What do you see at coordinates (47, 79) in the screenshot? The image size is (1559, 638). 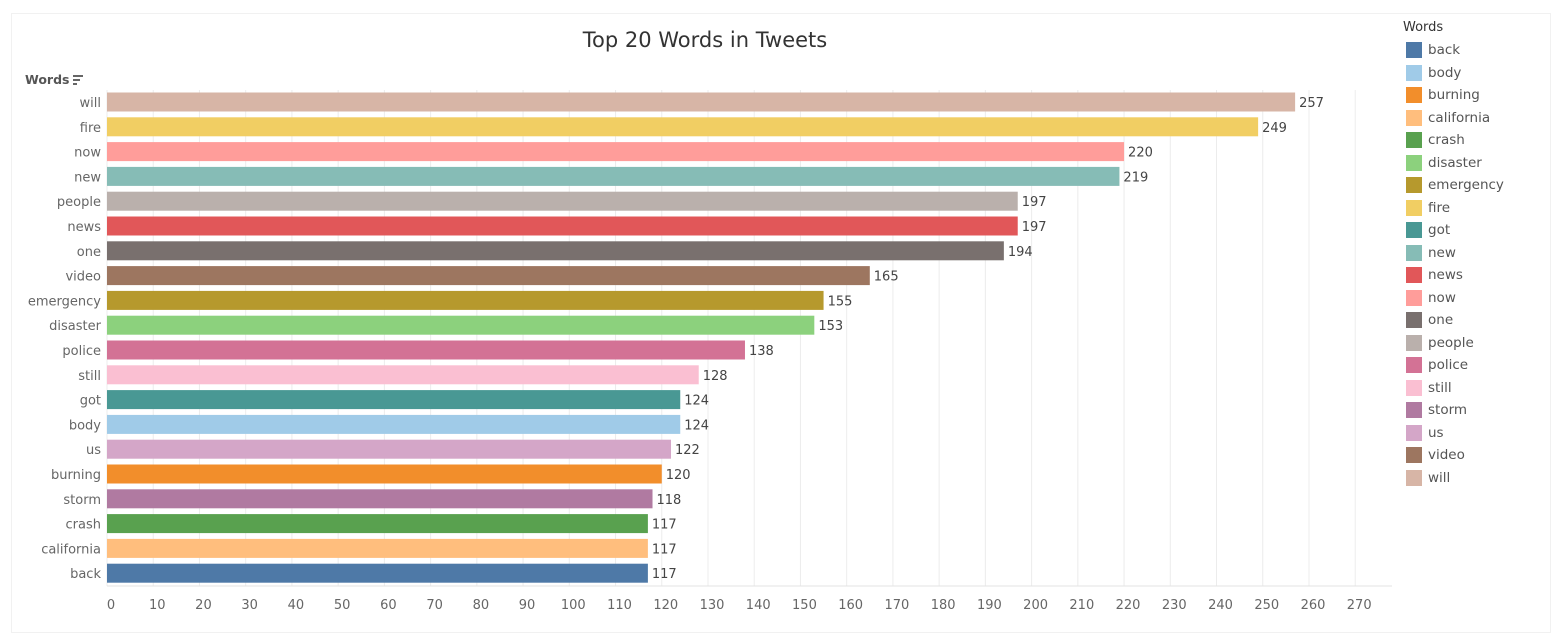 I see `y-axis-label: Words` at bounding box center [47, 79].